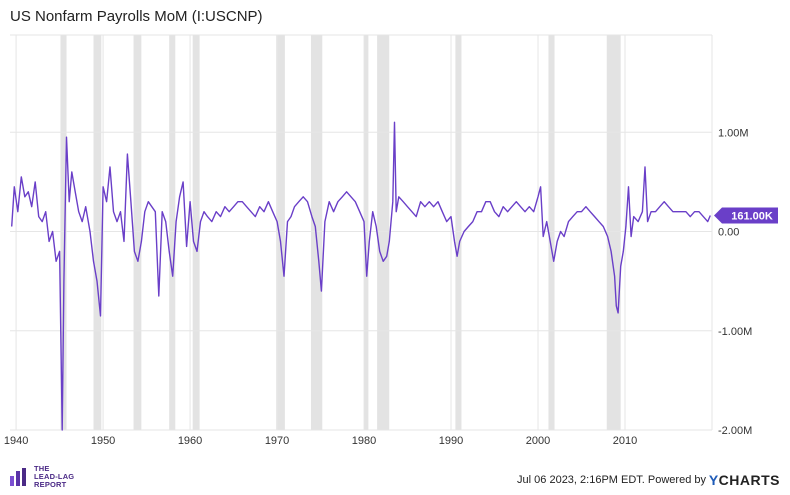 The image size is (790, 495). What do you see at coordinates (451, 441) in the screenshot?
I see `x-tick-label: 1990` at bounding box center [451, 441].